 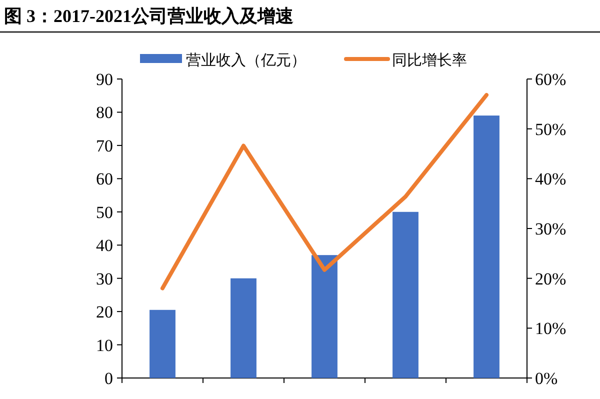 What do you see at coordinates (104, 179) in the screenshot?
I see `y-tick-label: 60` at bounding box center [104, 179].